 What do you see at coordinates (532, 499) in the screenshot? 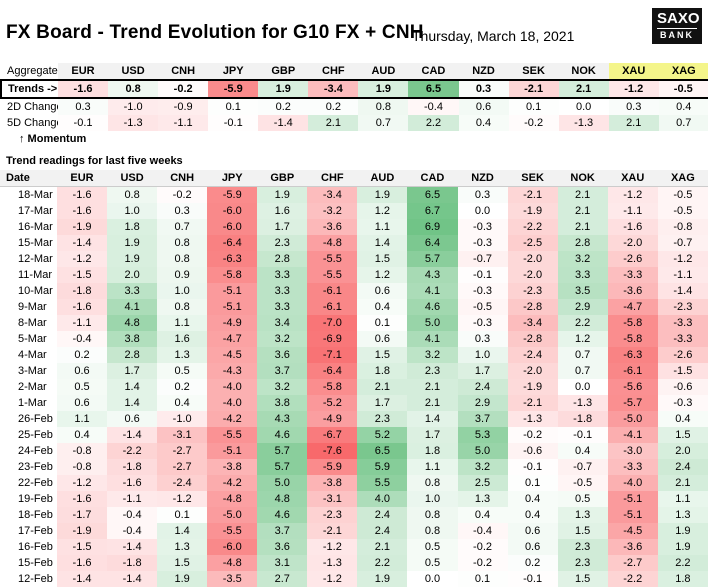
I see `reading-sek: 0.4` at bounding box center [532, 499].